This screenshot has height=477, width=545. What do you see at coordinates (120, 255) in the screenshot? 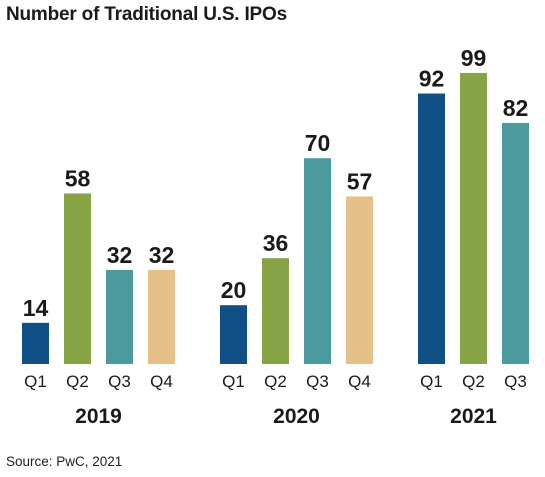
I see `value-label-2019-q3: 32` at bounding box center [120, 255].